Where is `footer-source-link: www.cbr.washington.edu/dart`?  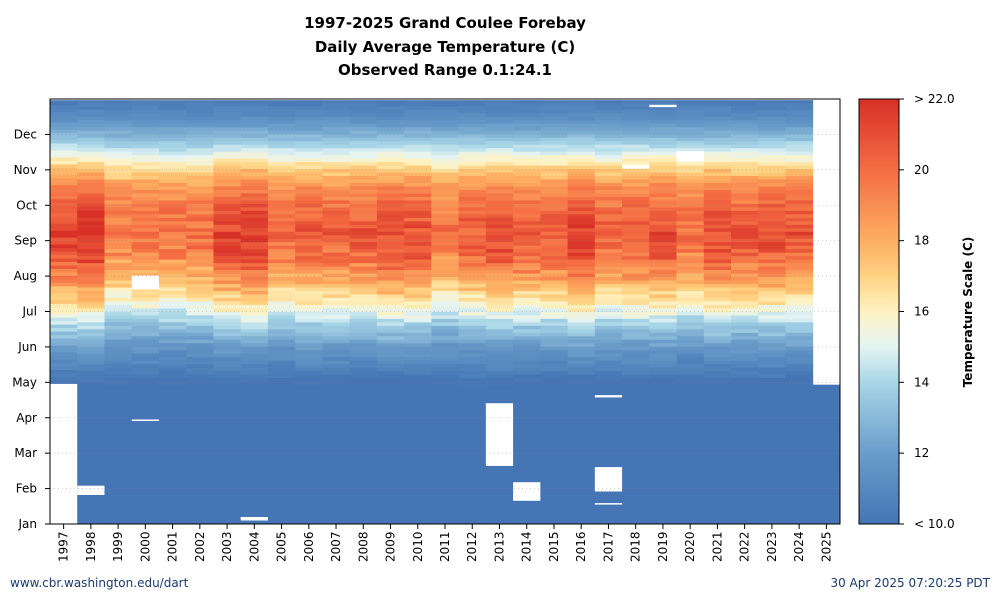 footer-source-link: www.cbr.washington.edu/dart is located at coordinates (99, 583).